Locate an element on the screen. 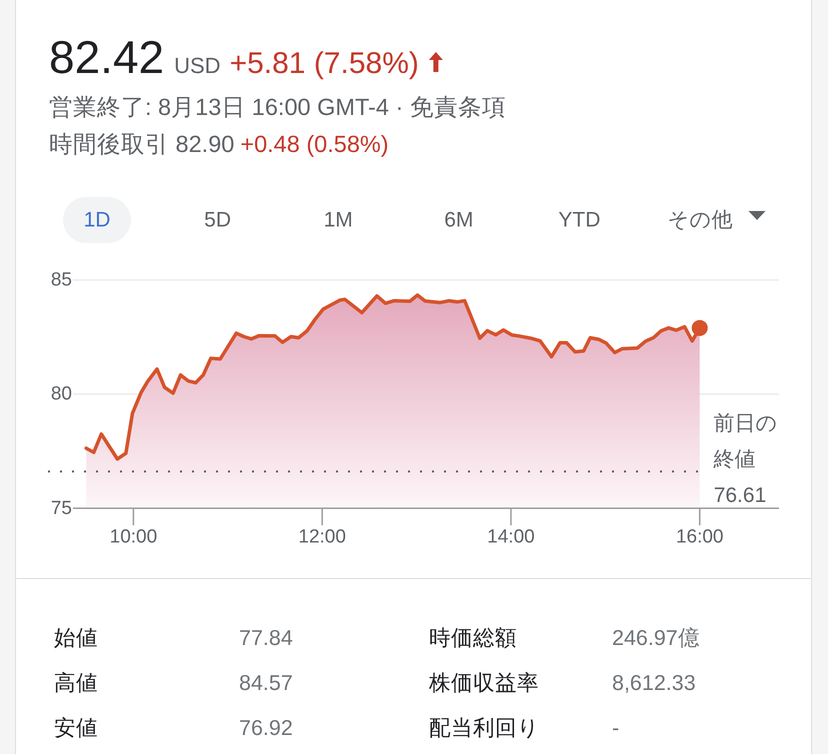 The image size is (828, 754). ref-line-label: 前日の終値 76.61 is located at coordinates (746, 459).